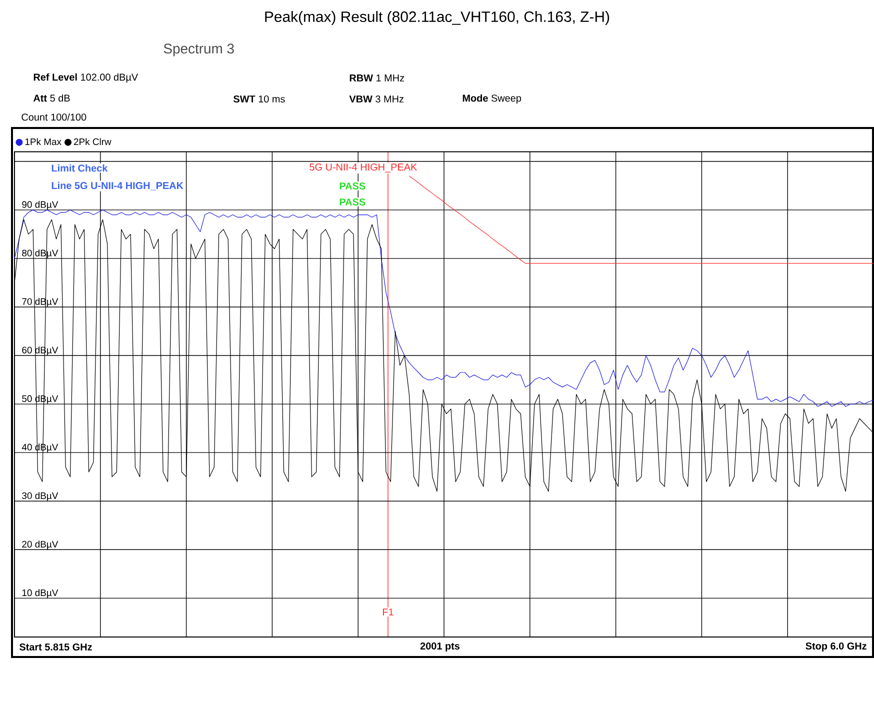 This screenshot has width=874, height=713. Describe the element at coordinates (86, 78) in the screenshot. I see `text: Ref Level 102.00 dBµV` at that location.